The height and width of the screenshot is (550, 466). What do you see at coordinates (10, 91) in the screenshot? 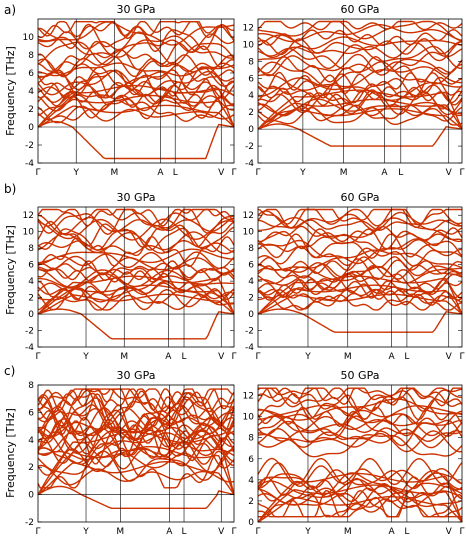
I see `y-axis-label-row-1: Frequency [THz]` at bounding box center [10, 91].